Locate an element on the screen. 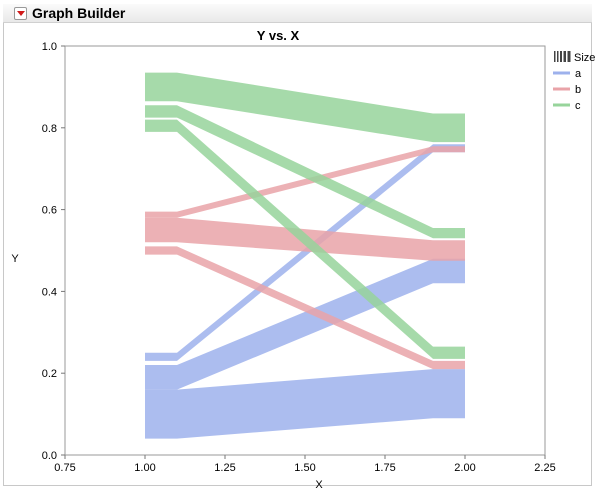 The height and width of the screenshot is (490, 596). y-tick-label: 1.0 is located at coordinates (49, 47).